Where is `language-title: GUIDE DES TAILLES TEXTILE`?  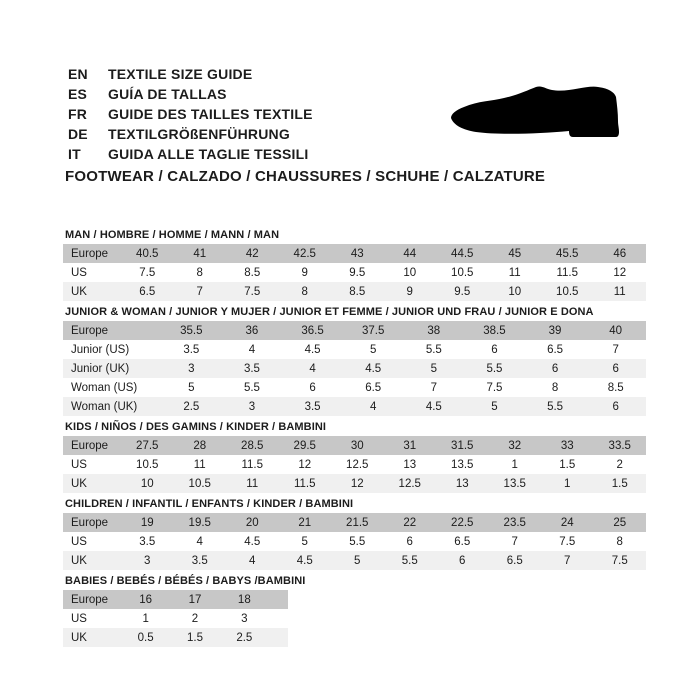
language-title: GUIDE DES TAILLES TEXTILE is located at coordinates (210, 114).